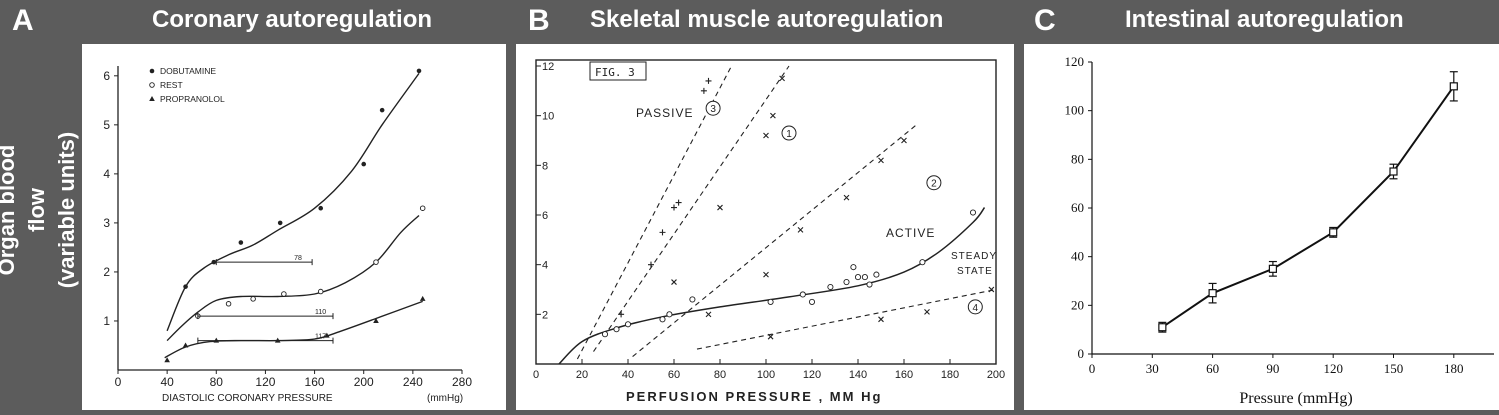  Describe the element at coordinates (106, 125) in the screenshot. I see `y-tick-label: 5` at that location.